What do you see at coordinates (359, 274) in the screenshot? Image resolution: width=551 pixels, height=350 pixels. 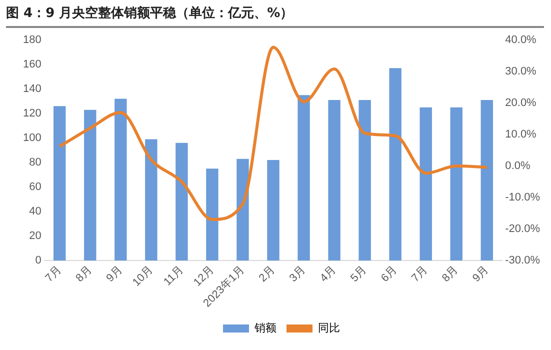 I see `x-tick-label: 5月` at bounding box center [359, 274].